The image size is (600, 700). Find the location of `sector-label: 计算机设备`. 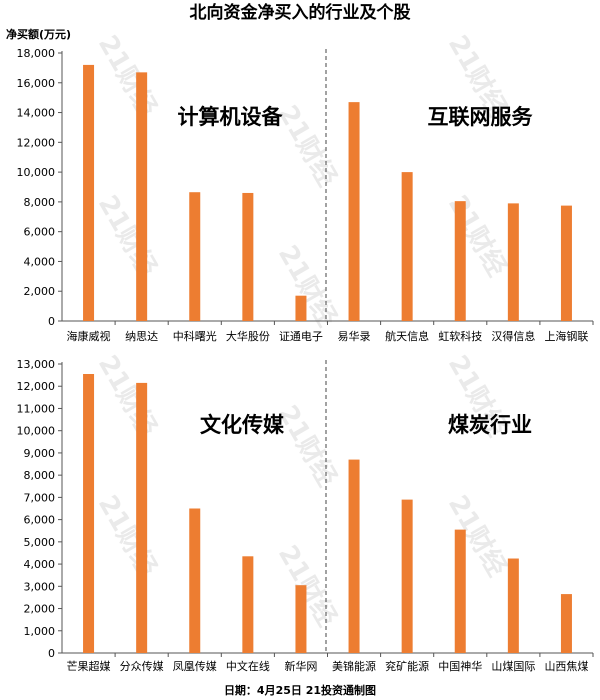

sector-label: 计算机设备 is located at coordinates (231, 117).